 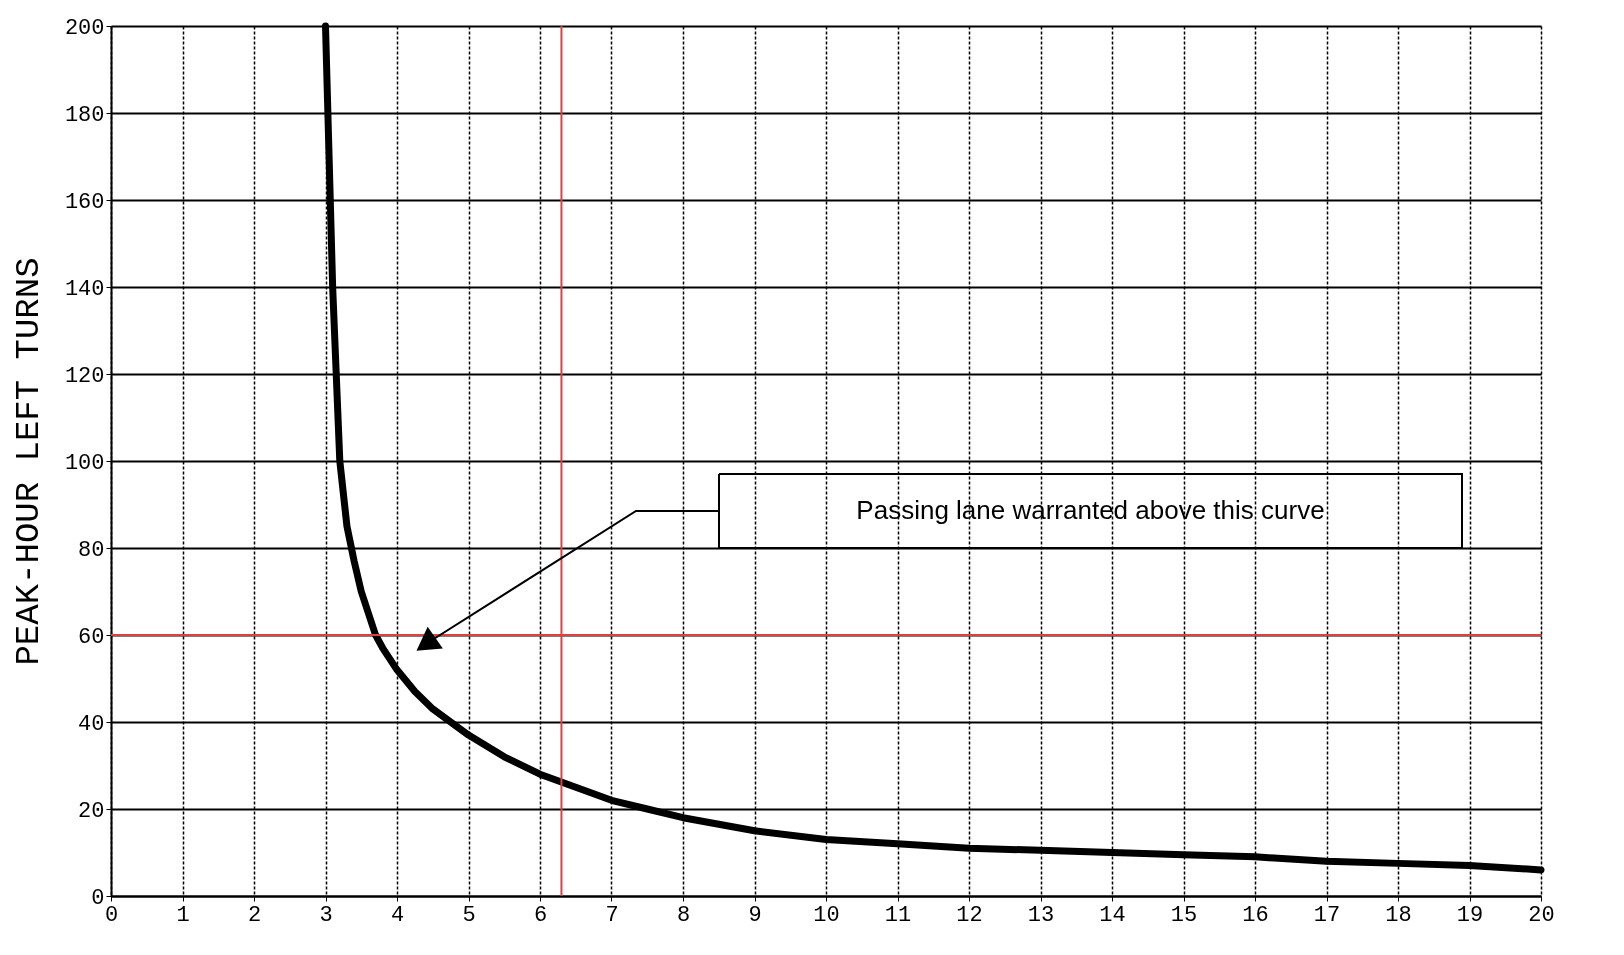 I want to click on y-tick-label: 200, so click(x=84, y=28).